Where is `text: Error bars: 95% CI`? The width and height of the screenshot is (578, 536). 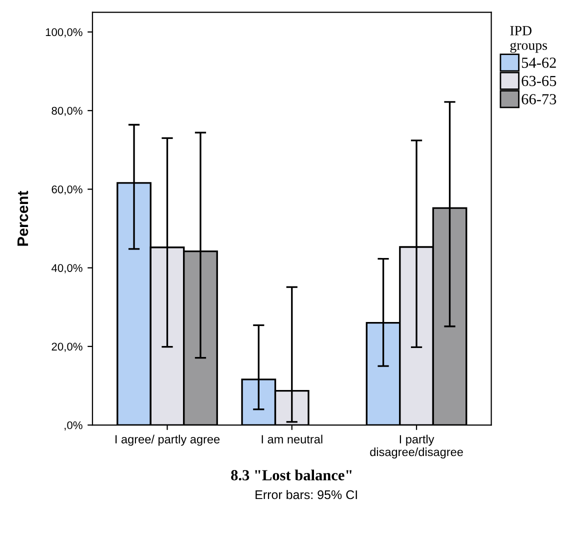 text: Error bars: 95% CI is located at coordinates (306, 495).